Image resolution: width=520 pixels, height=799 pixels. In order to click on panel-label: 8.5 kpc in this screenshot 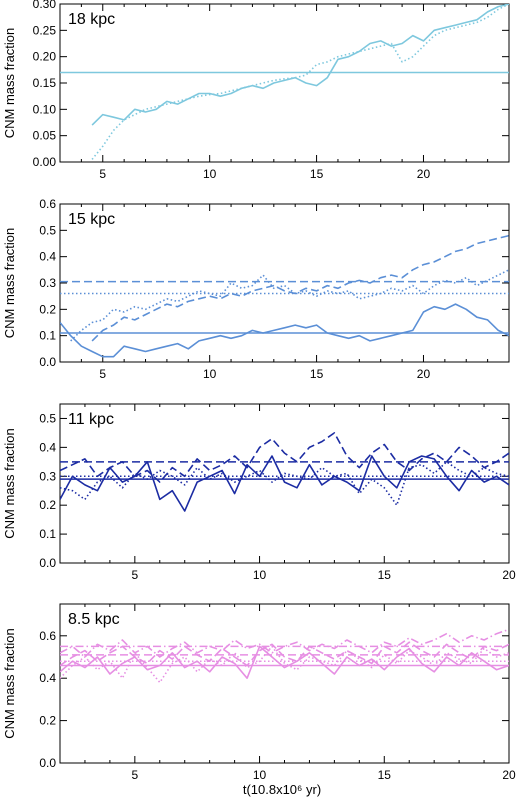, I will do `click(94, 619)`.